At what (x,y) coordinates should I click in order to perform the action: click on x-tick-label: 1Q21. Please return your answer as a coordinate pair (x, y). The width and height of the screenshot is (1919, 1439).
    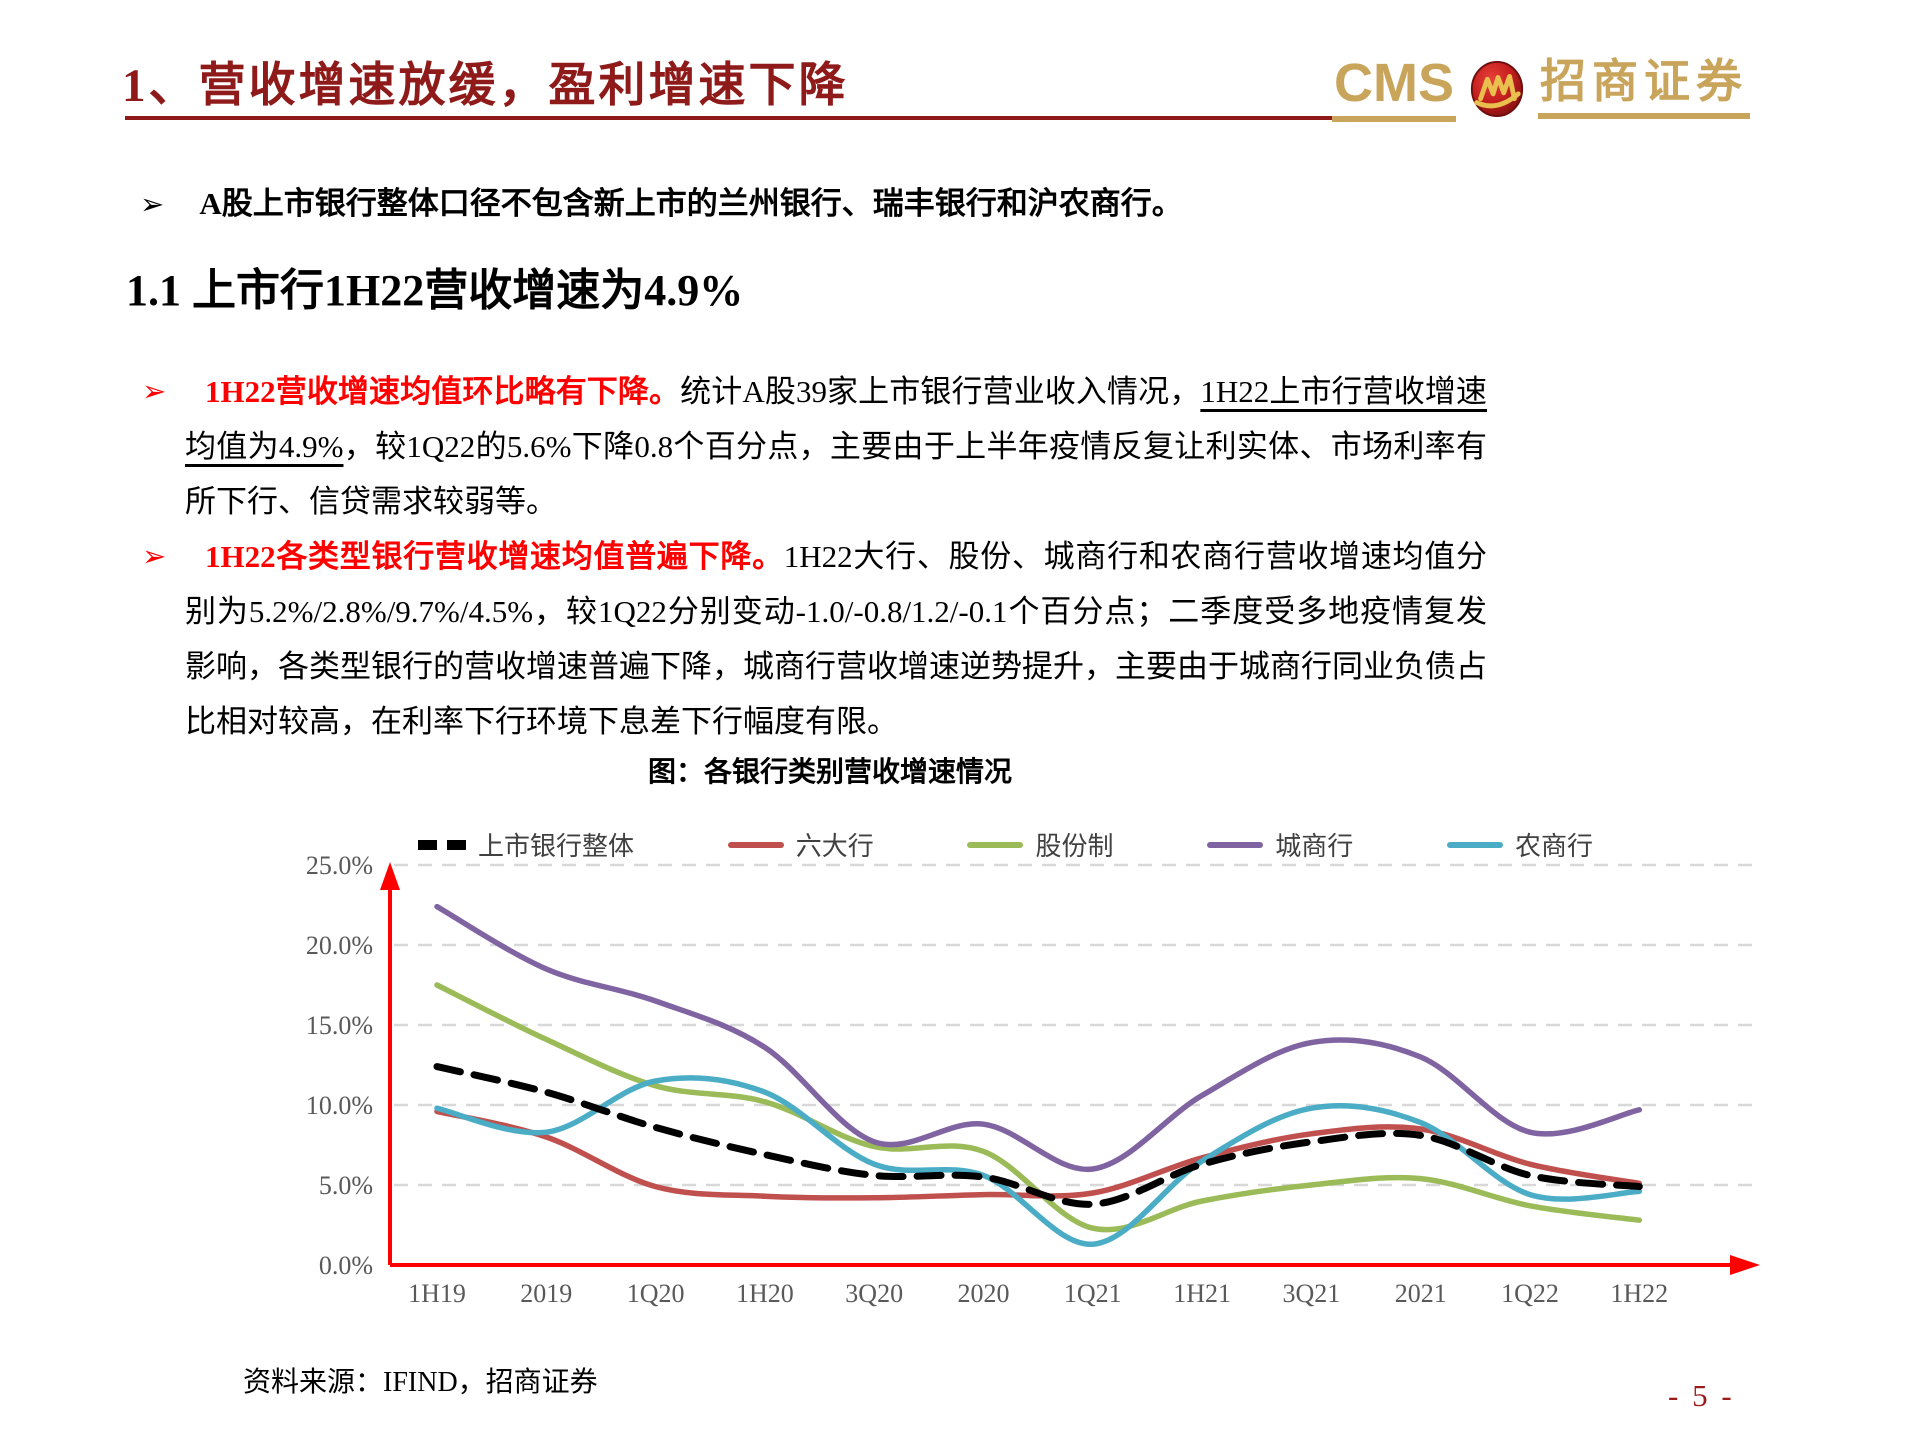
    Looking at the image, I should click on (1093, 1293).